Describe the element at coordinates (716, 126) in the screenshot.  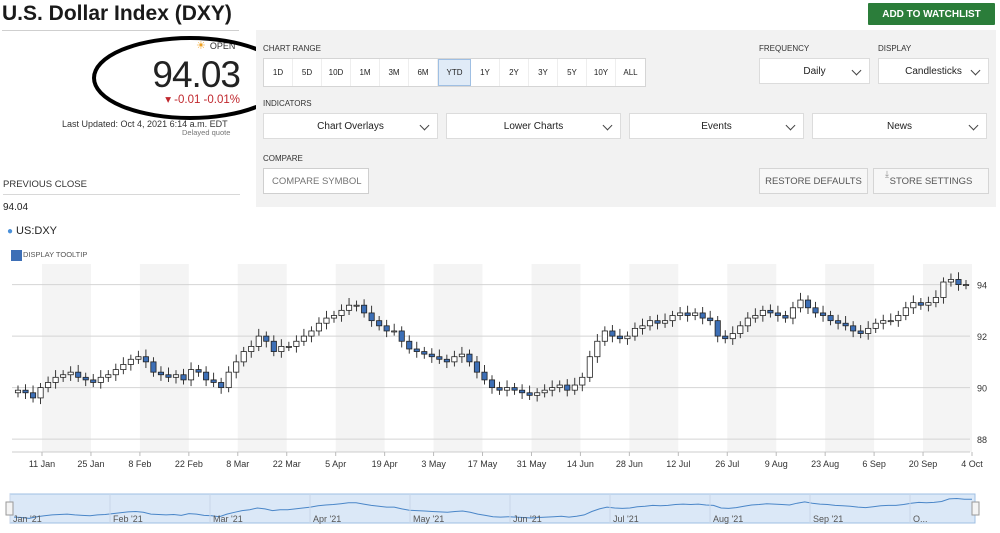
I see `events-dropdown: Events` at that location.